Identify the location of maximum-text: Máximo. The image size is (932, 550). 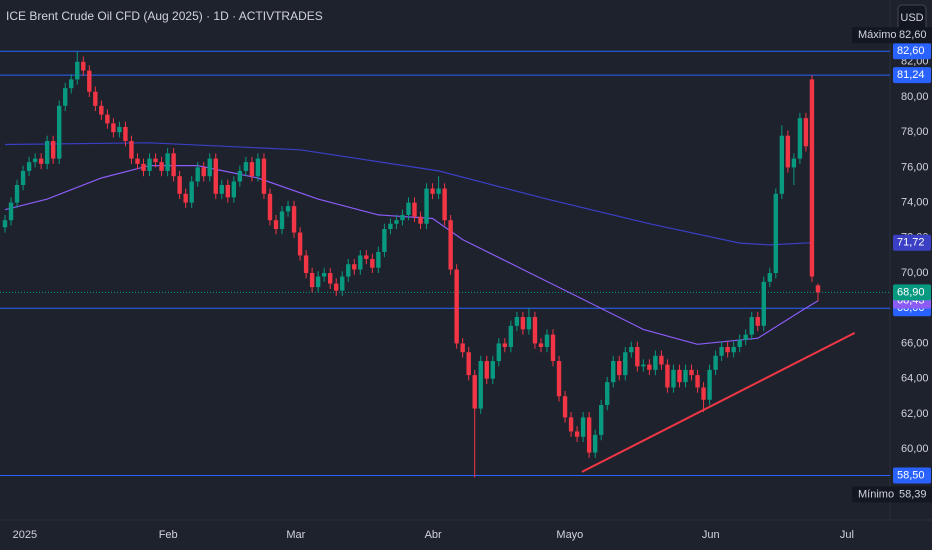
(877, 35).